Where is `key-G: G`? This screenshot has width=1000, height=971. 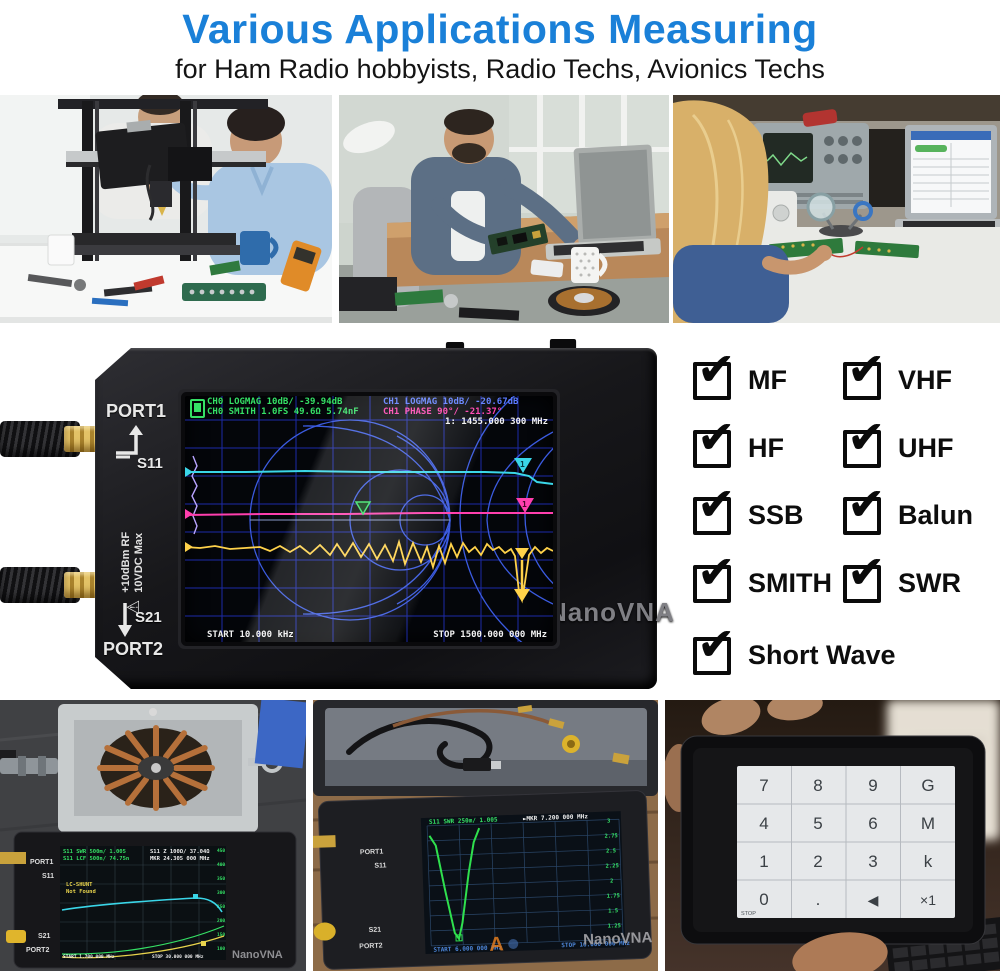 key-G: G is located at coordinates (927, 785).